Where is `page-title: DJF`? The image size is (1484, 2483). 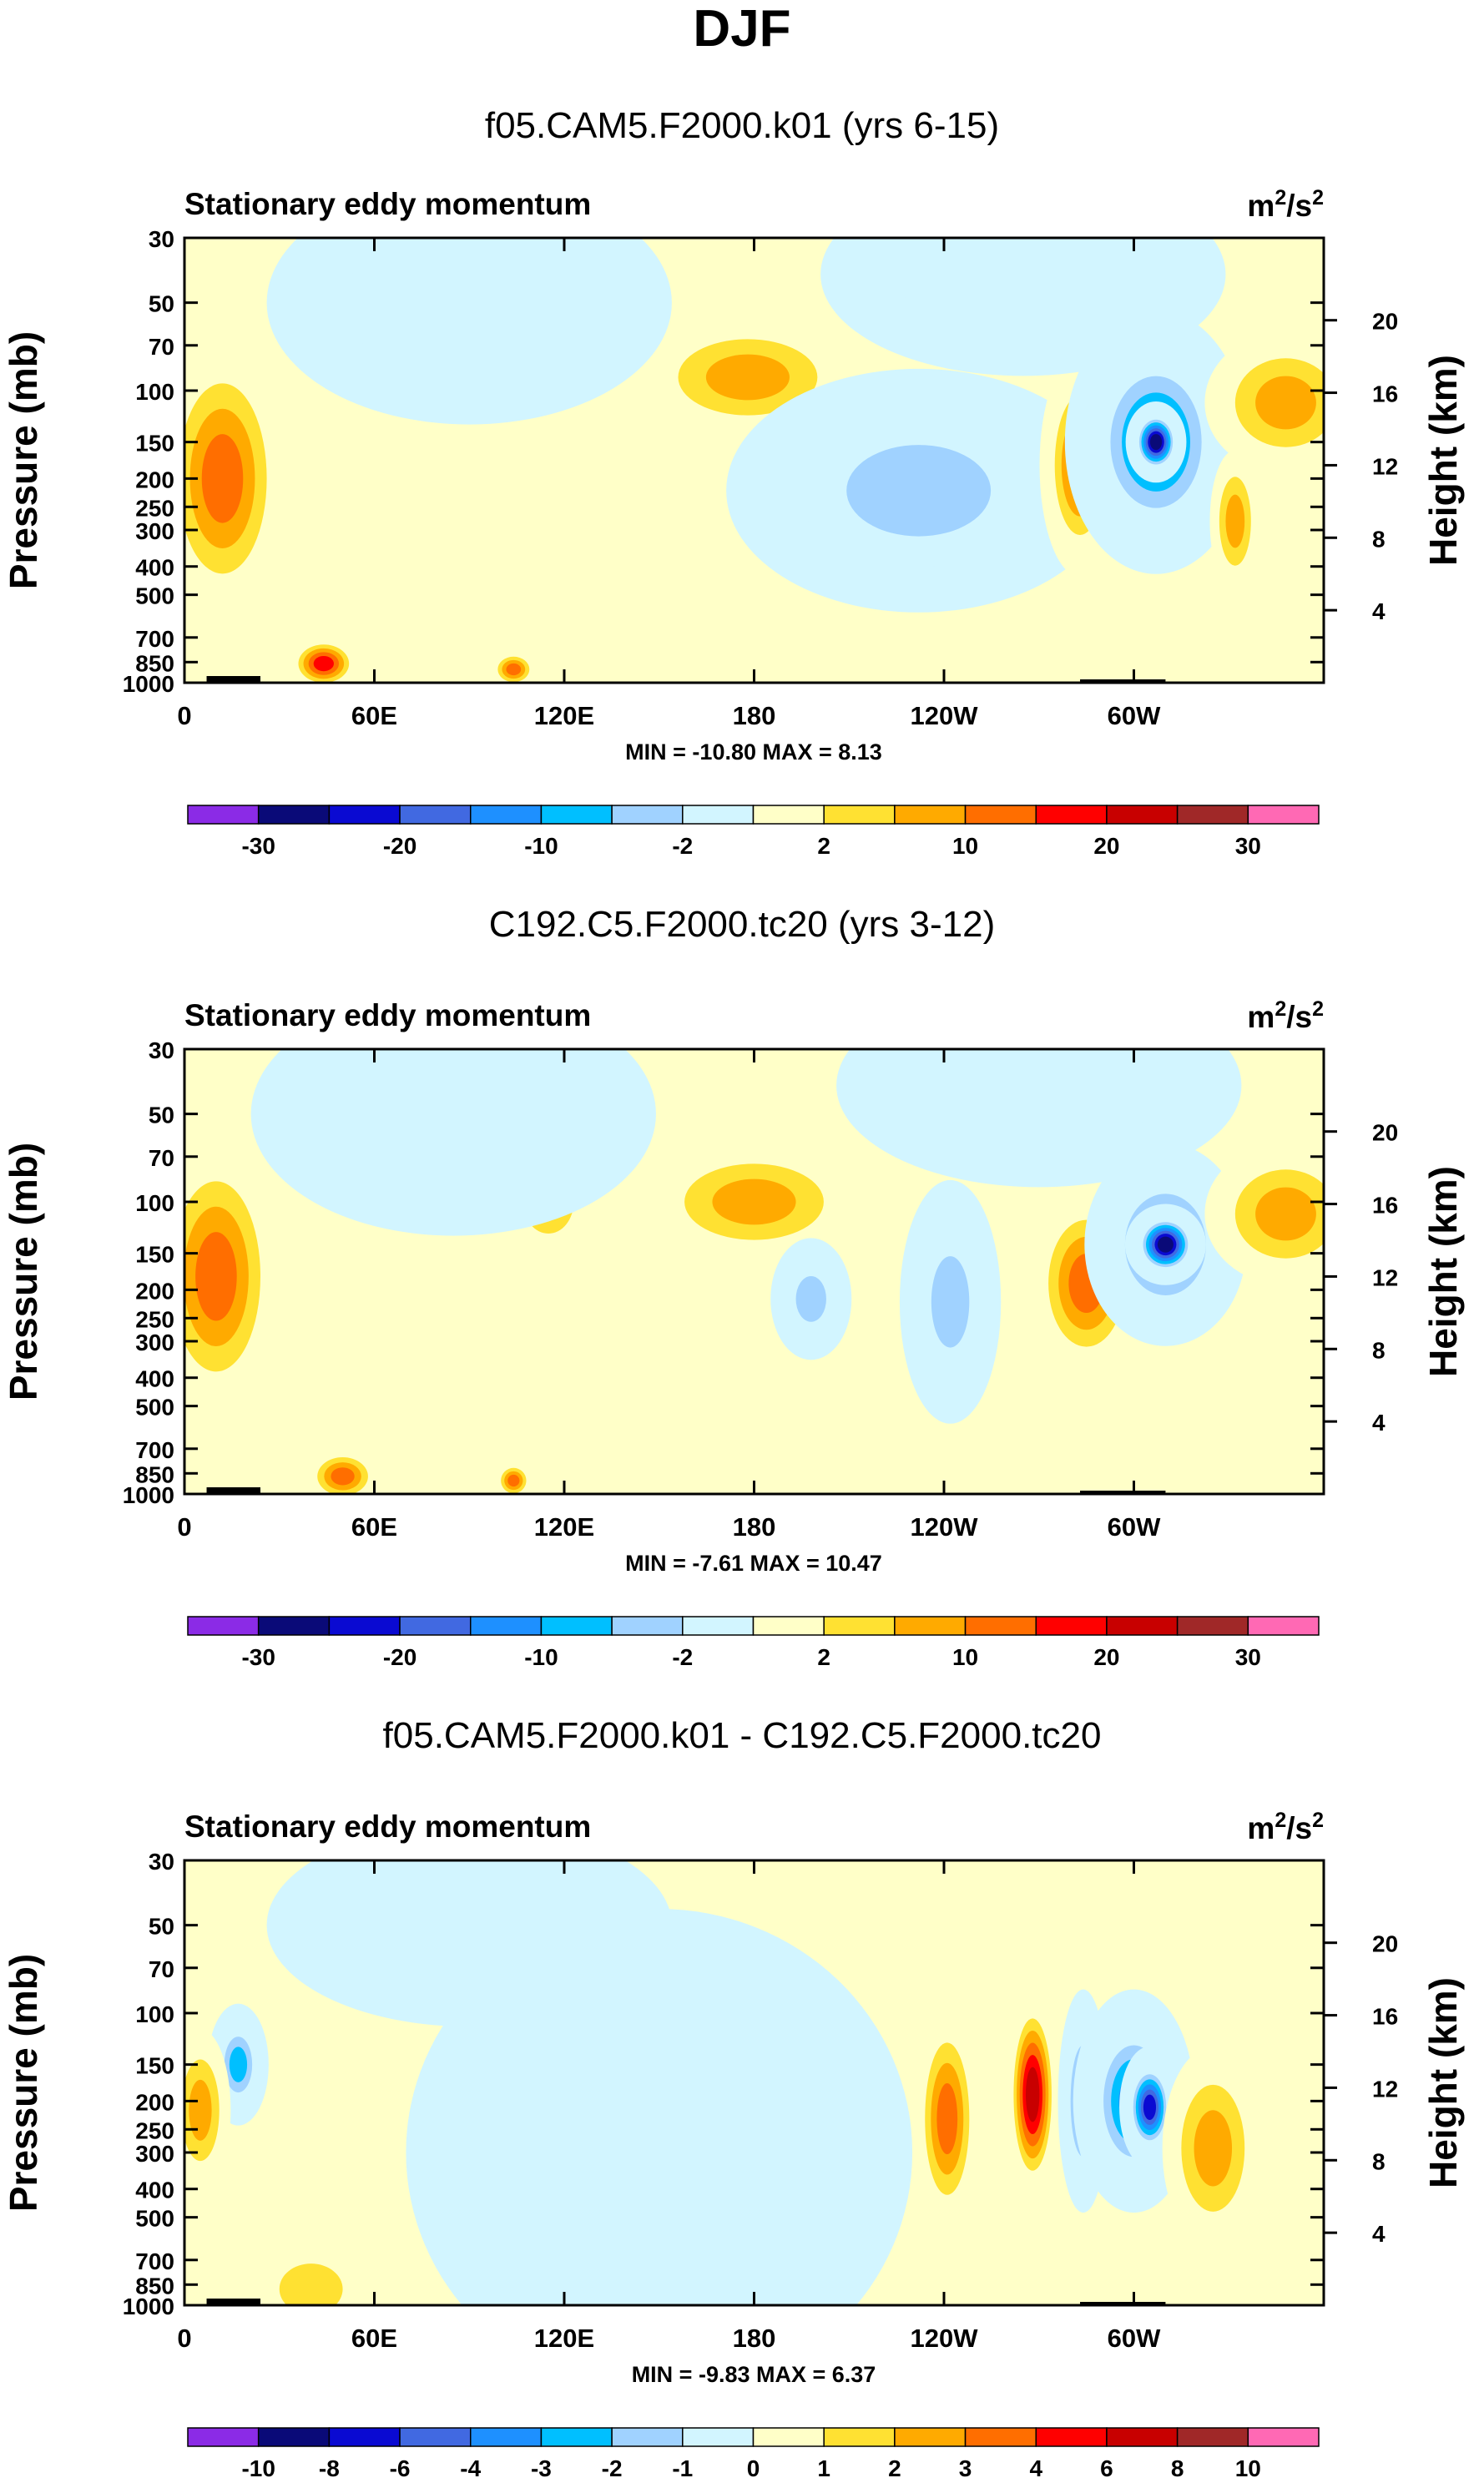
page-title: DJF is located at coordinates (741, 29).